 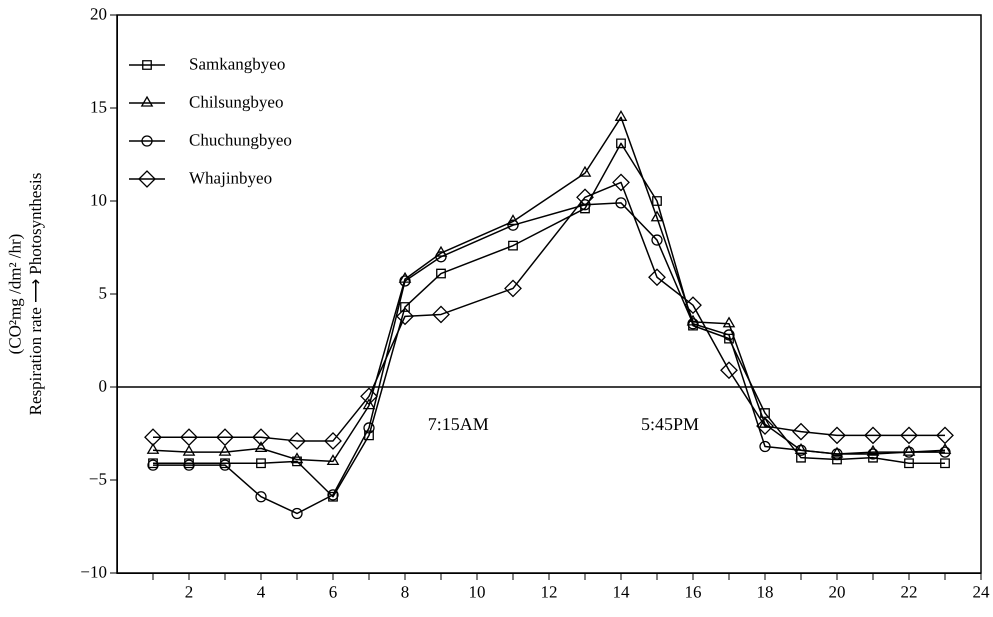 I want to click on x-tick-label: 22, so click(x=909, y=592).